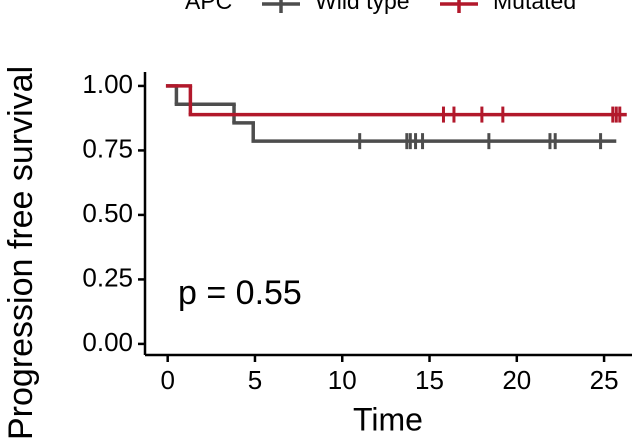 This screenshot has width=634, height=447. What do you see at coordinates (604, 380) in the screenshot?
I see `x-tick-label: 25` at bounding box center [604, 380].